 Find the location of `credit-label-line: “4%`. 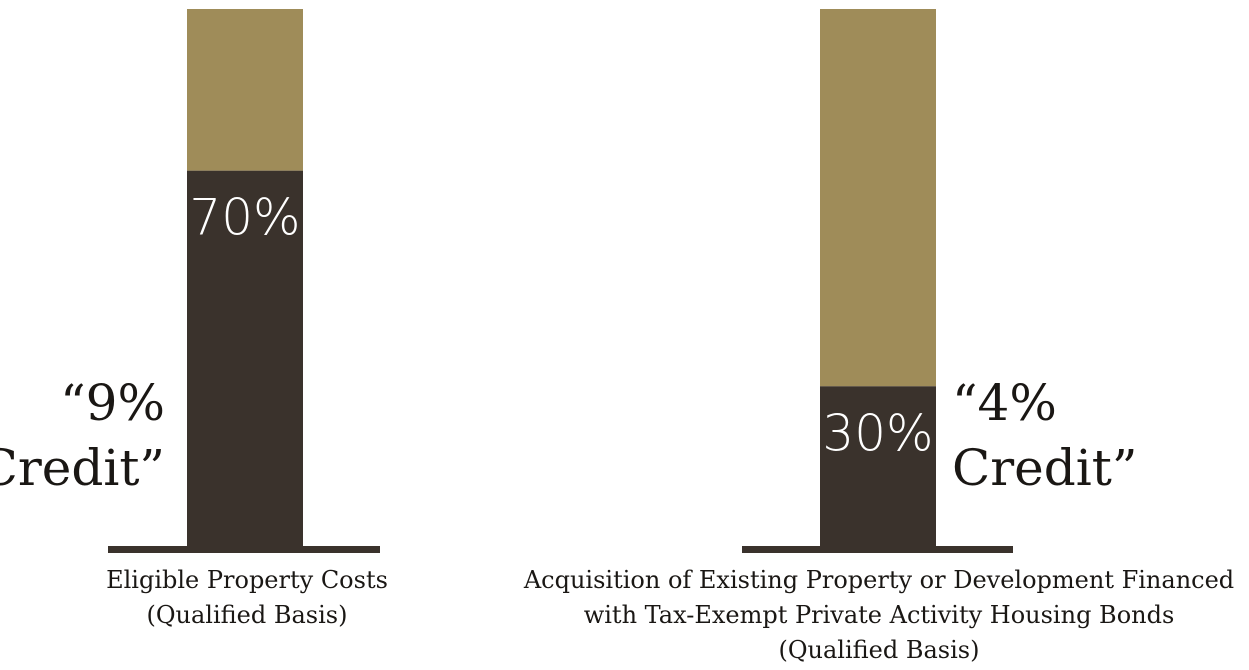

credit-label-line: “4% is located at coordinates (1004, 403).